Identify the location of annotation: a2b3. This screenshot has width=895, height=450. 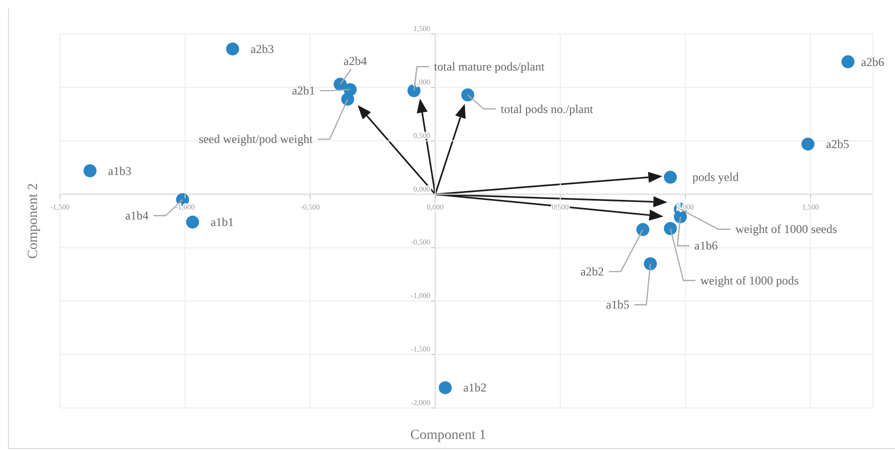
(262, 49).